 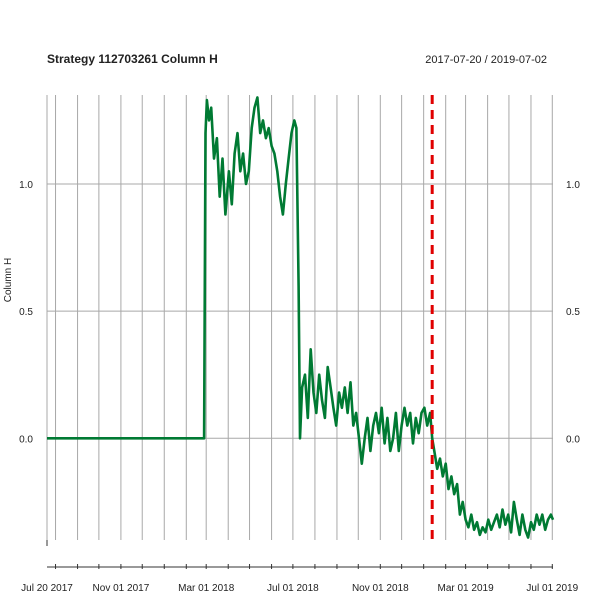 What do you see at coordinates (299, 554) in the screenshot?
I see `x-axis` at bounding box center [299, 554].